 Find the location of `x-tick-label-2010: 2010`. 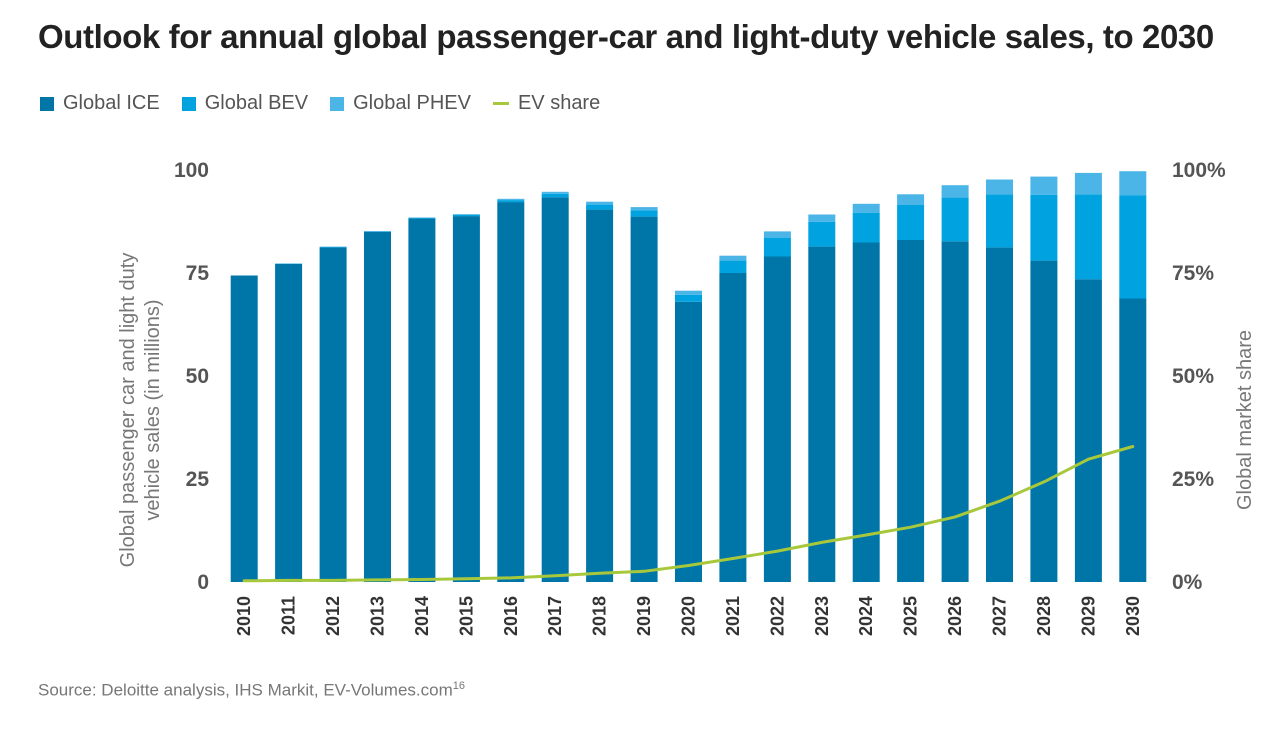

x-tick-label-2010: 2010 is located at coordinates (244, 616).